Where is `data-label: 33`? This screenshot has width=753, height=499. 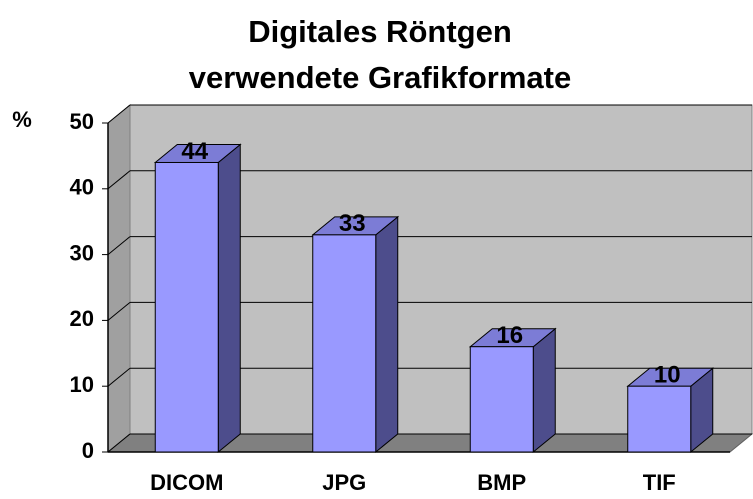 data-label: 33 is located at coordinates (352, 223).